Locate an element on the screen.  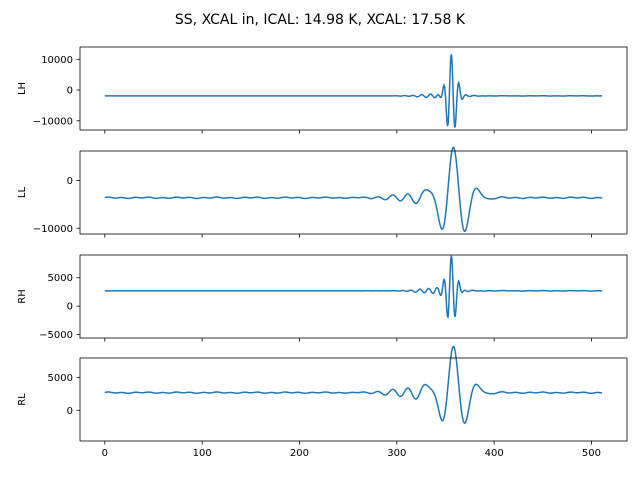
y-tick-label: 10000 is located at coordinates (57, 60).